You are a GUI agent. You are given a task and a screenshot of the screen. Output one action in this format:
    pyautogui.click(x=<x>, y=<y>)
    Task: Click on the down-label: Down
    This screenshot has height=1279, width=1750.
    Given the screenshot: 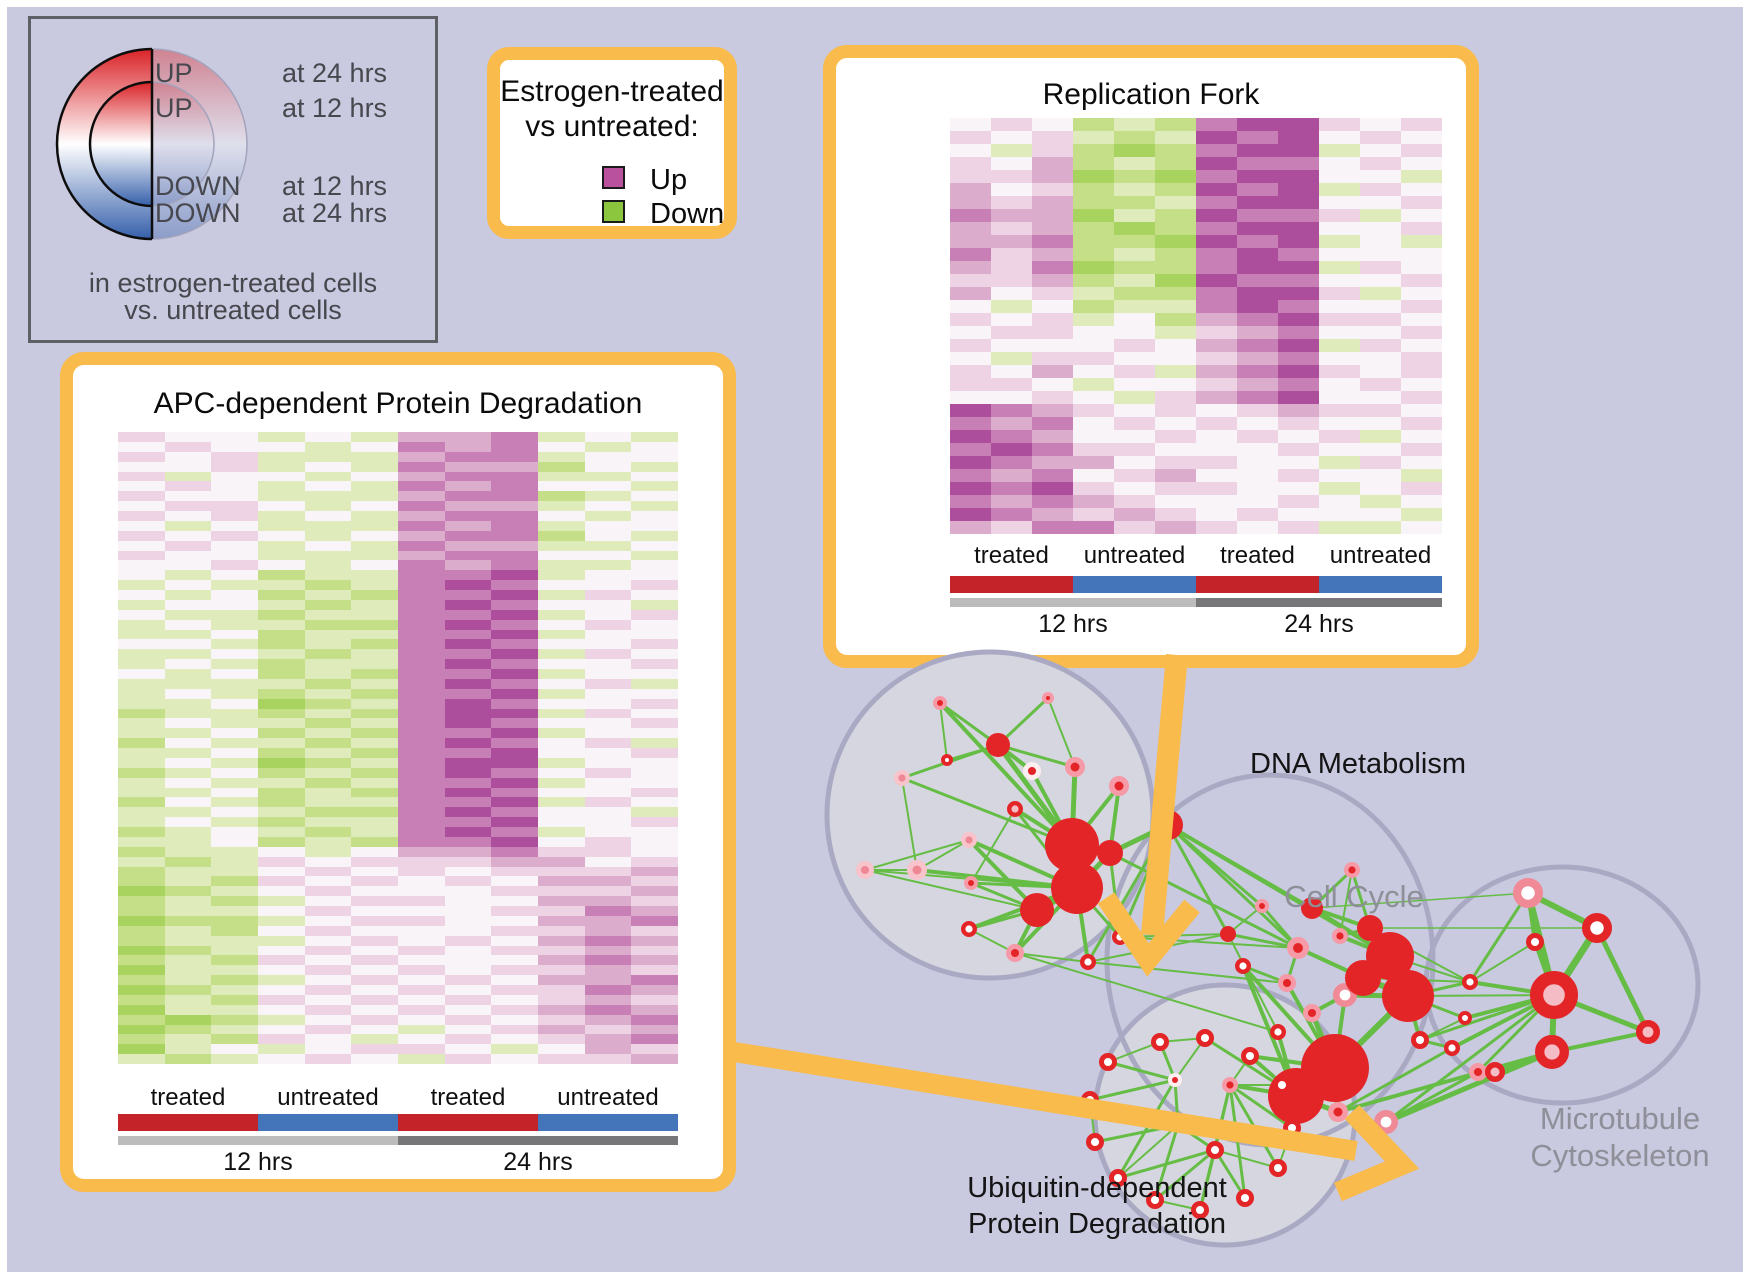 What is the action you would take?
    pyautogui.click(x=687, y=214)
    